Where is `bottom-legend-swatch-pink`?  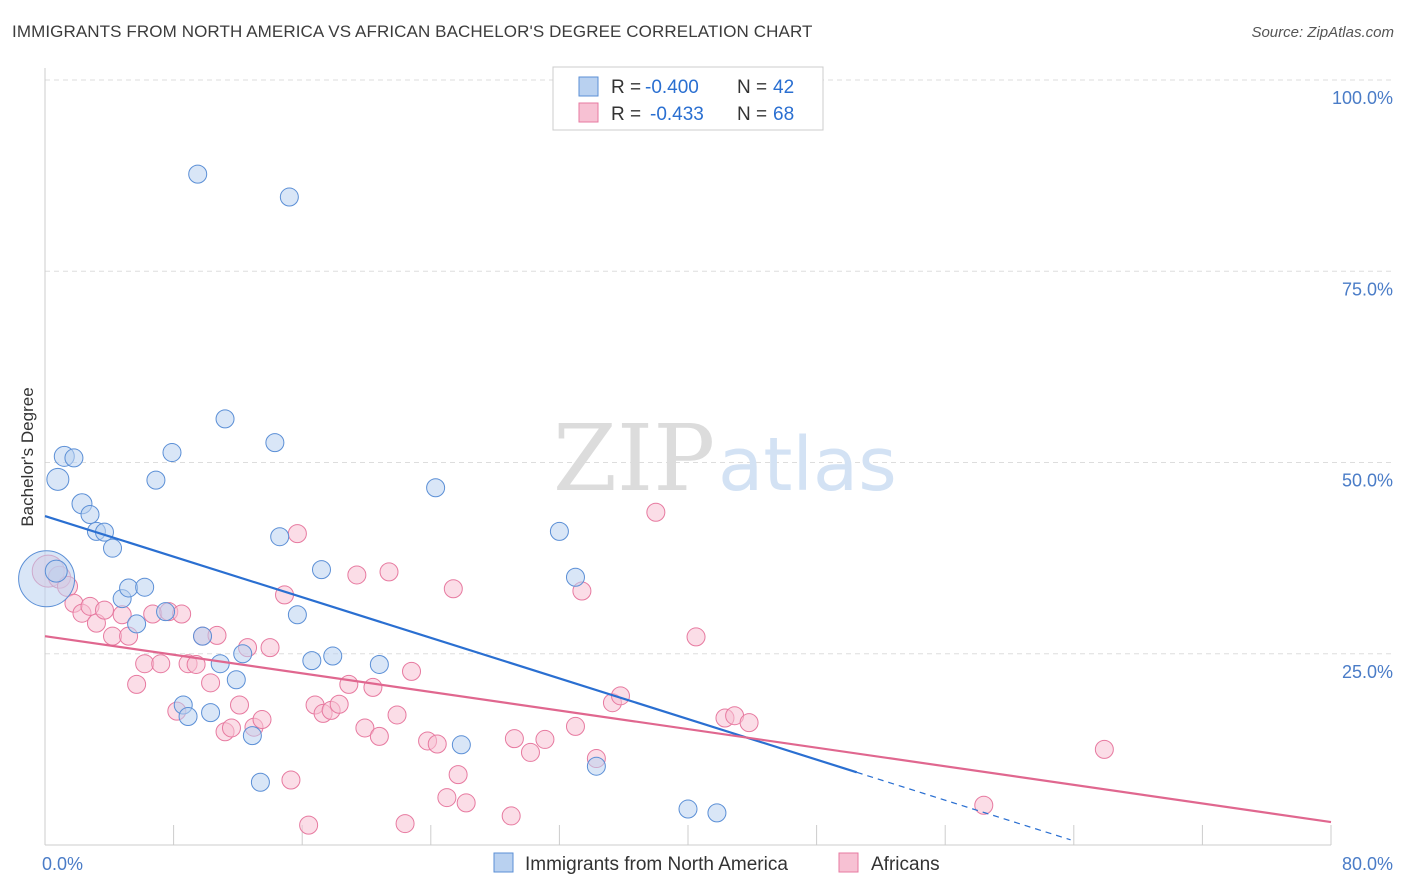
bottom-legend-swatch-pink is located at coordinates (848, 862).